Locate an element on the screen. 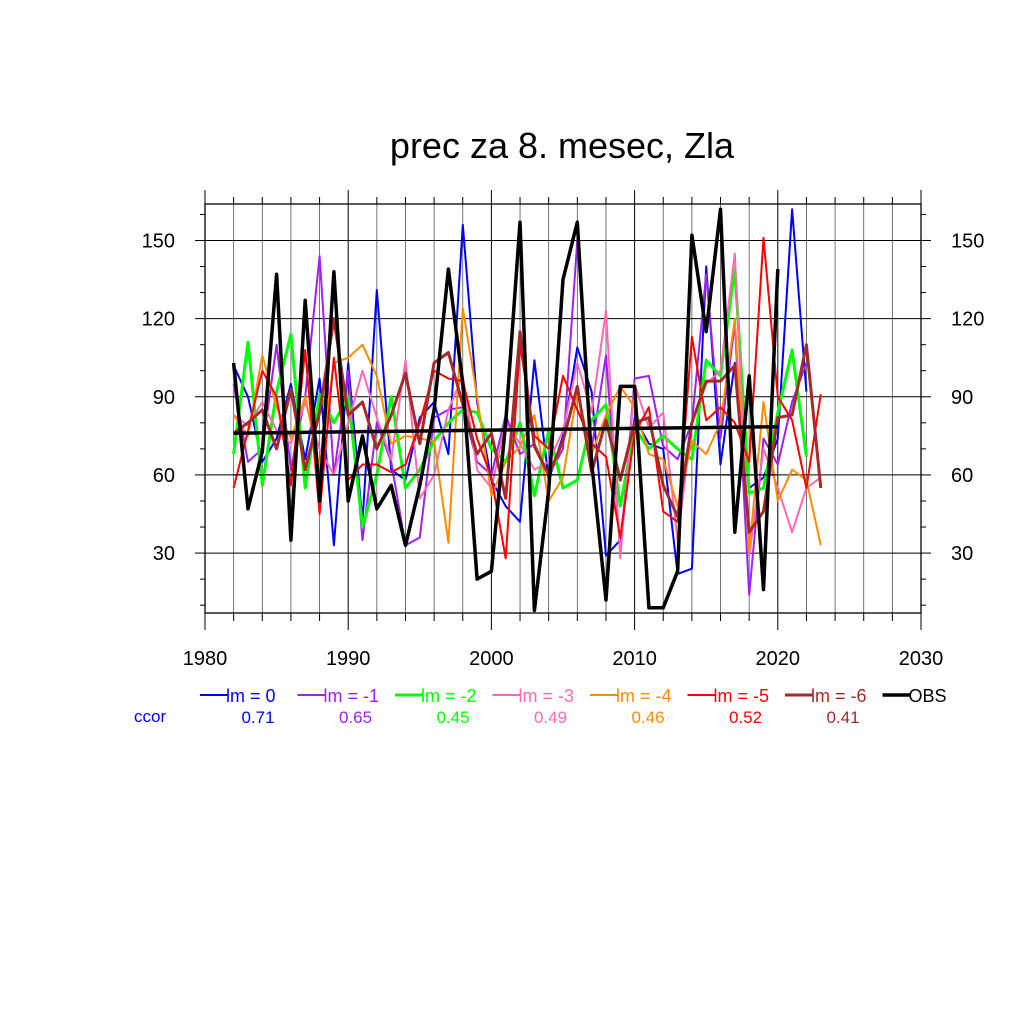 Image resolution: width=1024 pixels, height=1024 pixels. y-tick-label-right: 120 is located at coordinates (967, 320).